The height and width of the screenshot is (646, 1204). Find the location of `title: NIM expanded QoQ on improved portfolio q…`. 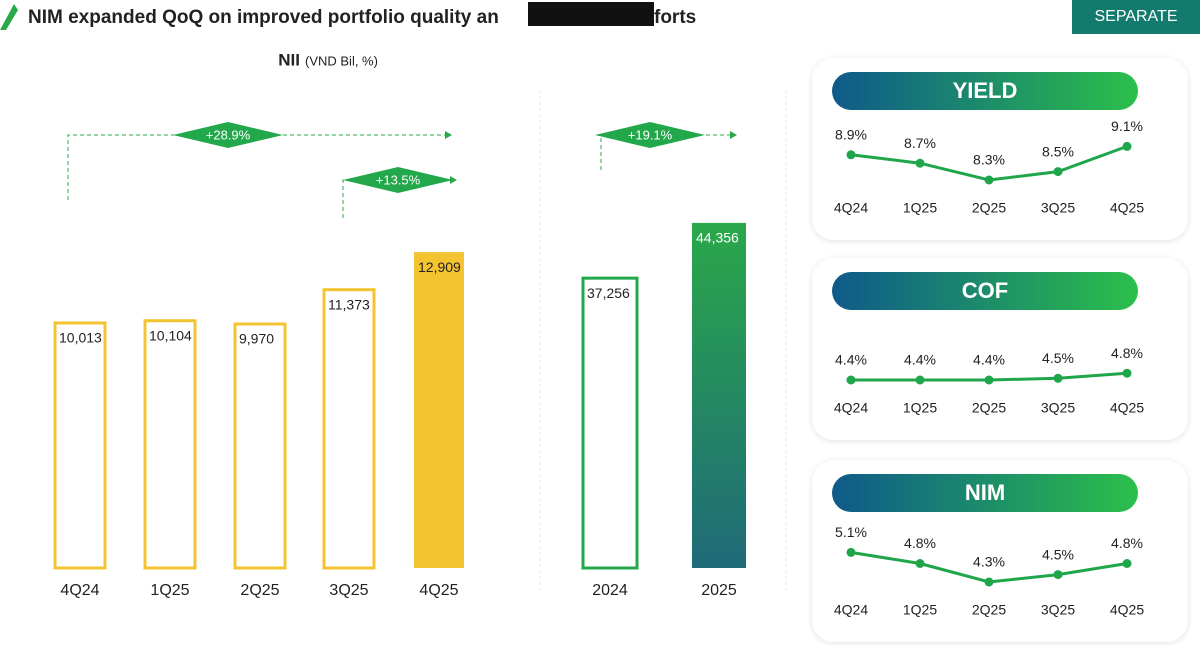

title: NIM expanded QoQ on improved portfolio q… is located at coordinates (263, 17).